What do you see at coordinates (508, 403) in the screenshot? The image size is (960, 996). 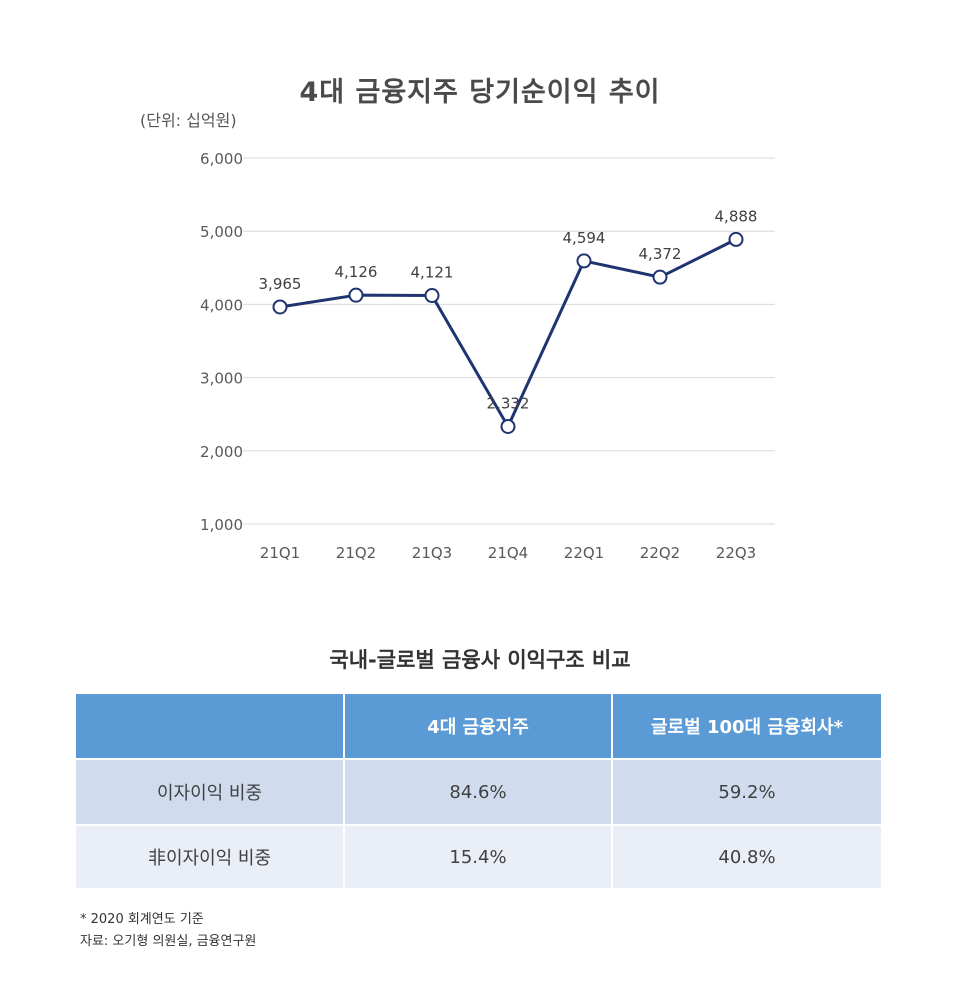 I see `data-label: 2,332` at bounding box center [508, 403].